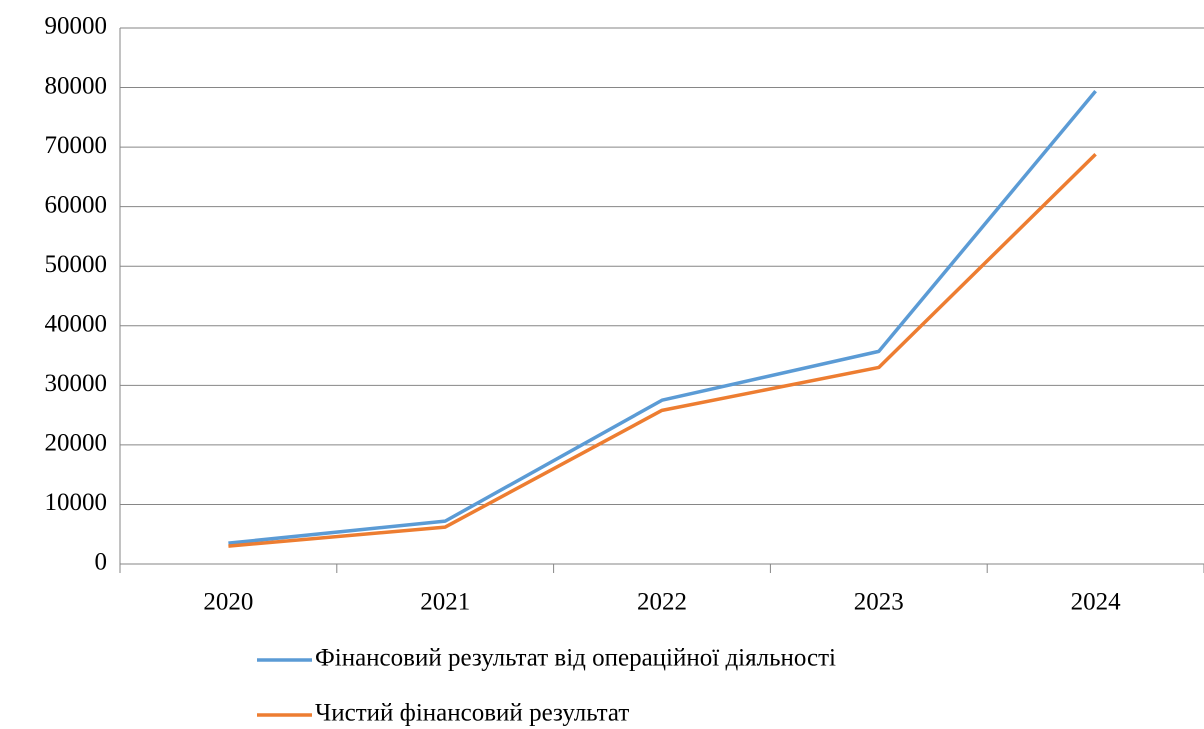 Image resolution: width=1204 pixels, height=729 pixels. I want to click on y-tick-label: 10000, so click(76, 502).